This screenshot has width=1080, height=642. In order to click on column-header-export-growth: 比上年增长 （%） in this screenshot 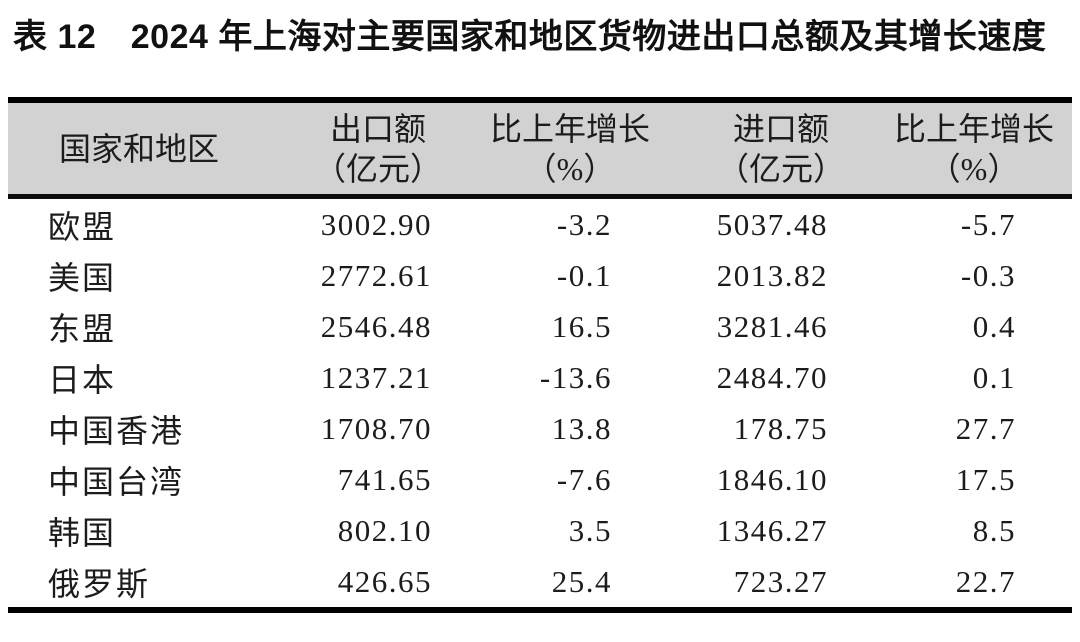, I will do `click(555, 151)`.